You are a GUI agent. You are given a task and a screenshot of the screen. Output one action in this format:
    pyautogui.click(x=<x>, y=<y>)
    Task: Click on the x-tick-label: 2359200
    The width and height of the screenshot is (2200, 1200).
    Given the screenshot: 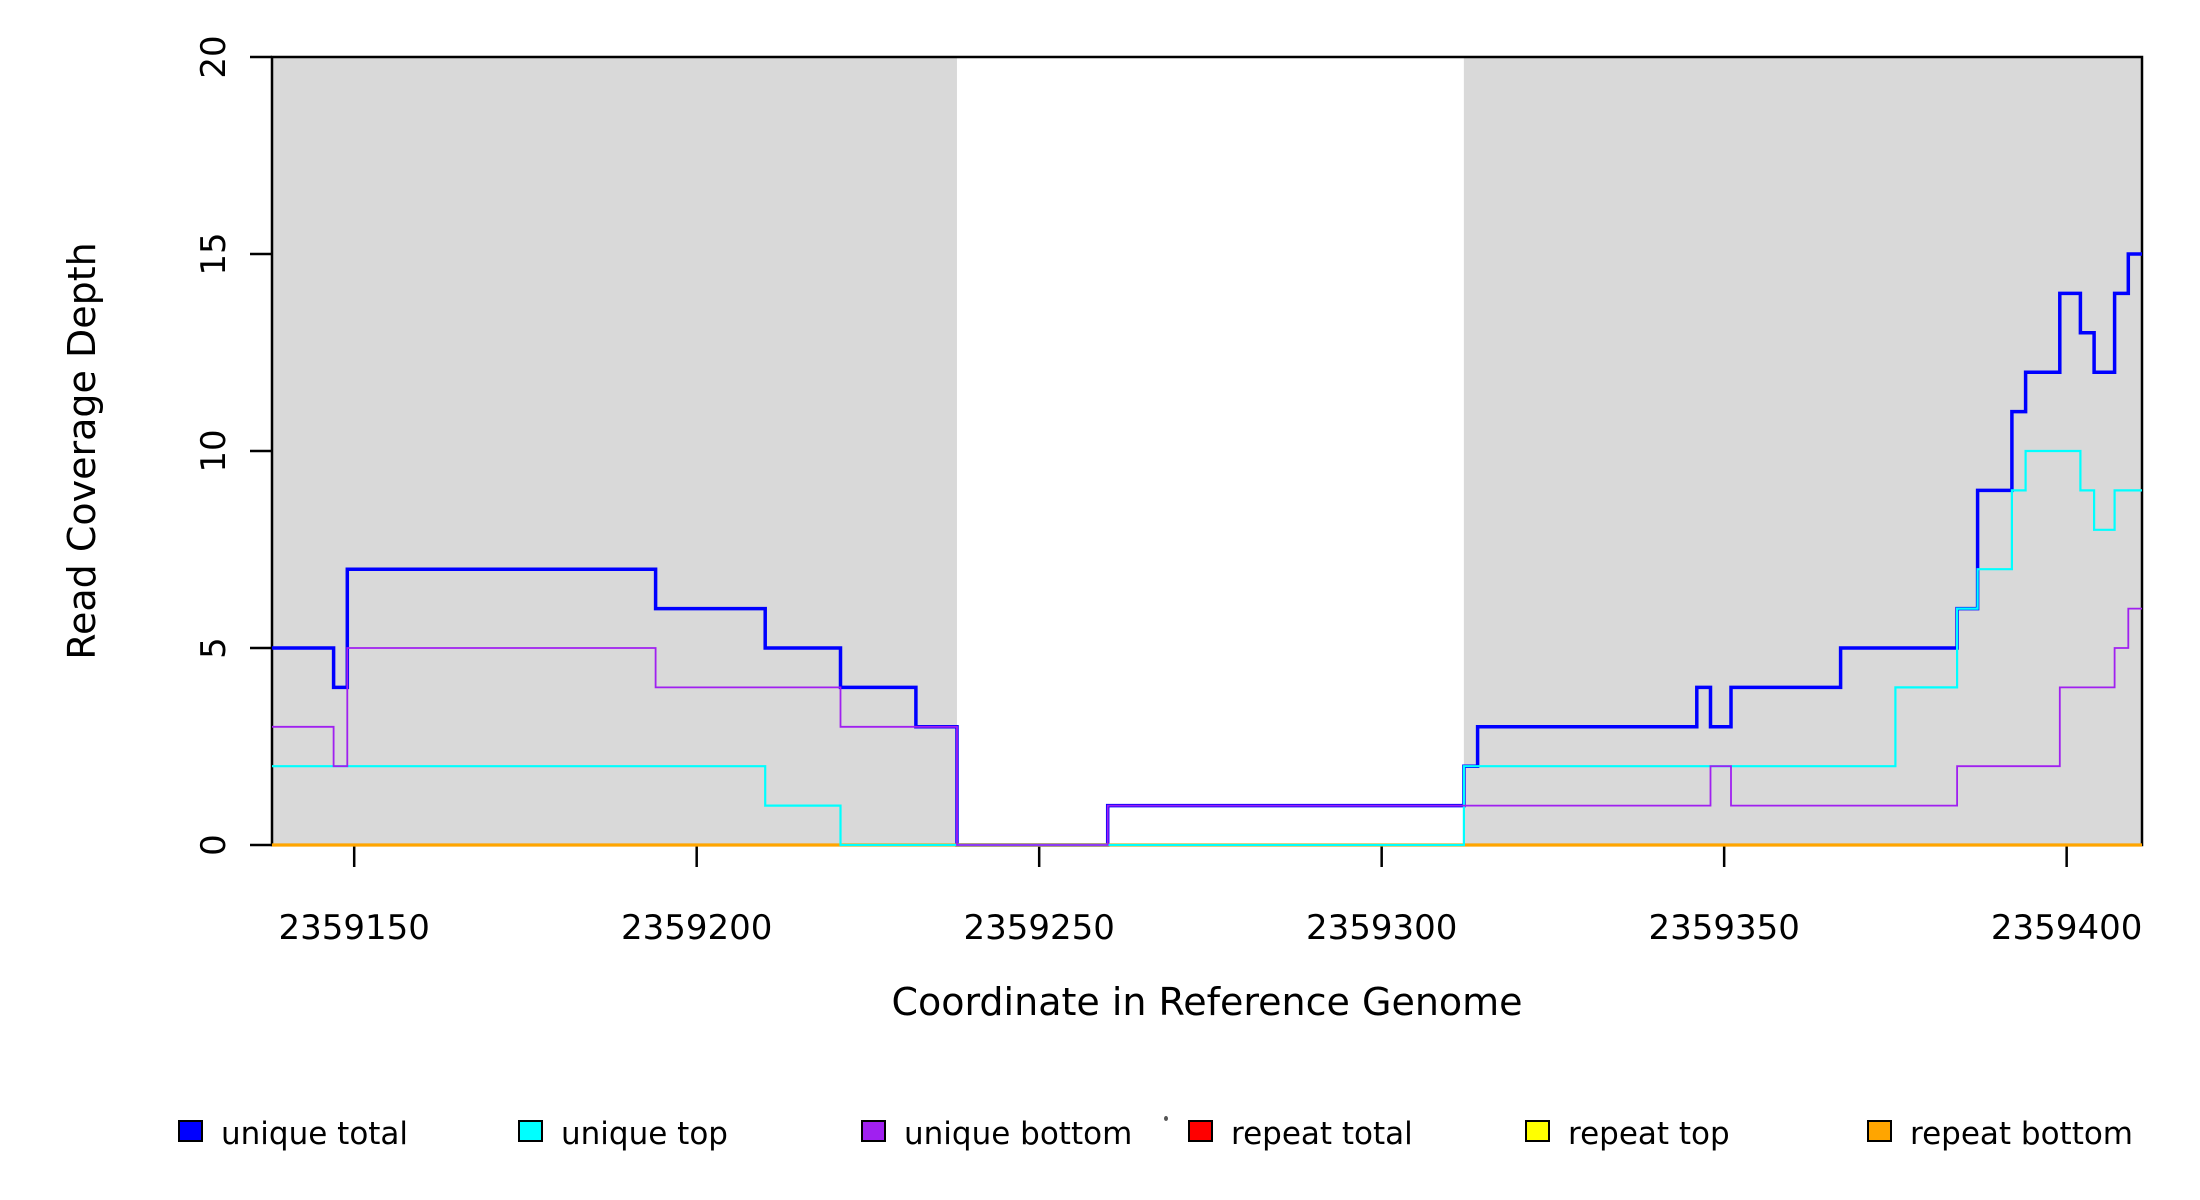 What is the action you would take?
    pyautogui.click(x=696, y=928)
    